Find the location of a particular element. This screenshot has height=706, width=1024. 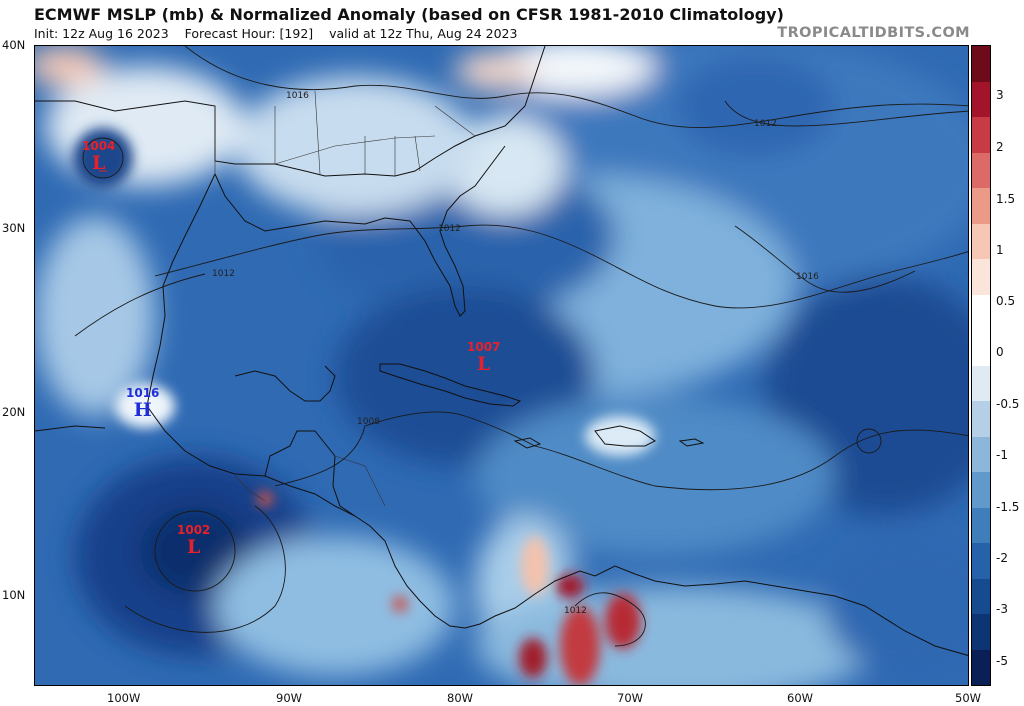

lat-label-30n: 30N is located at coordinates (14, 228).